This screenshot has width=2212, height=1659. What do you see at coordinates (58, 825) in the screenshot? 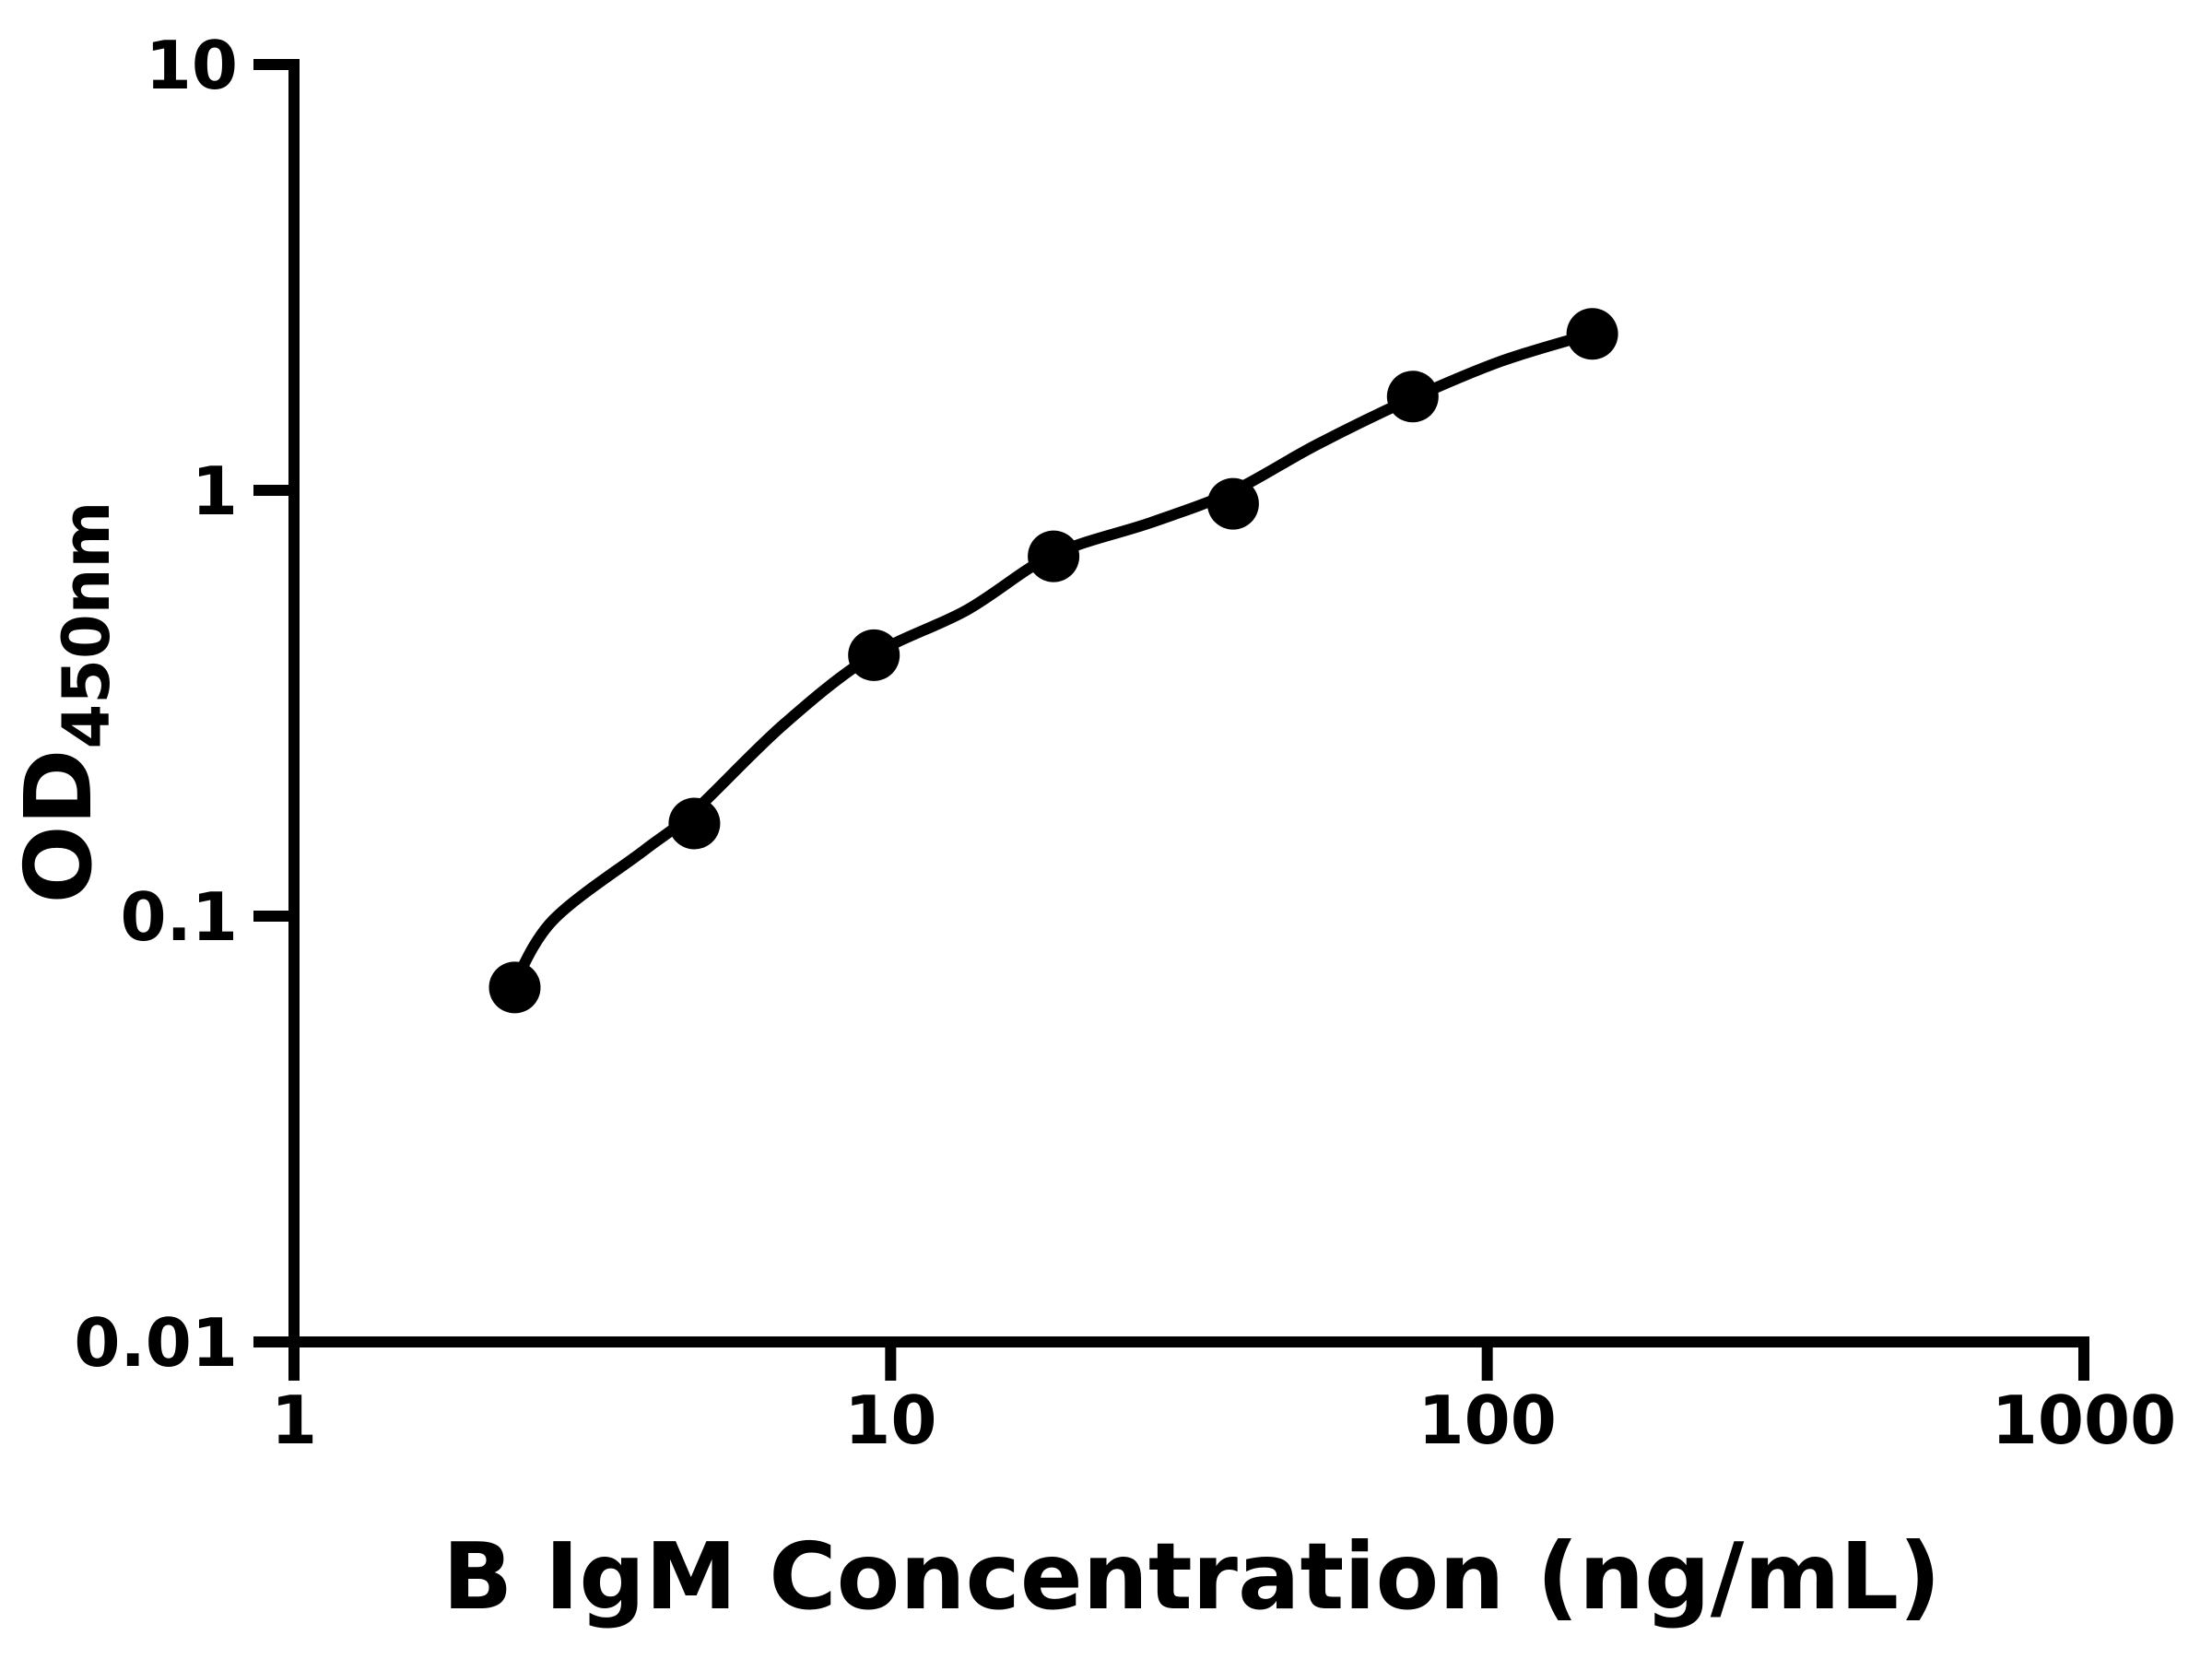
I see `y-axis-title-main: OD` at bounding box center [58, 825].